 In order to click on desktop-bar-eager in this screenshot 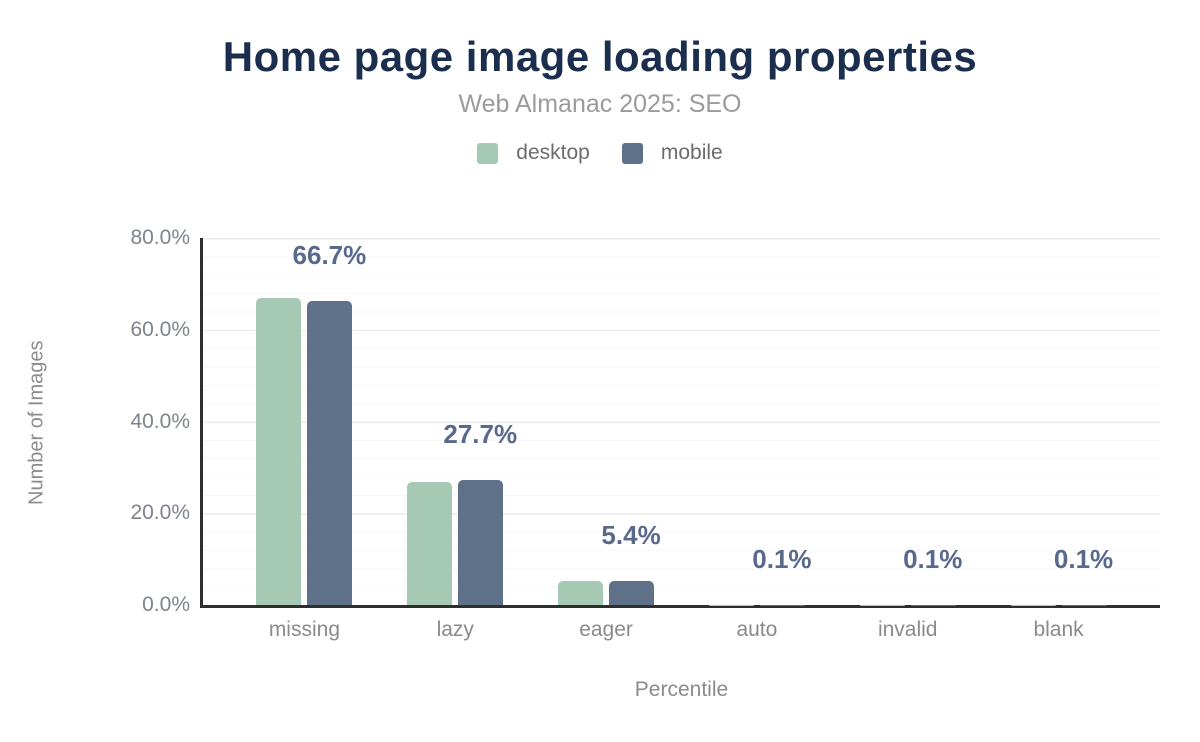, I will do `click(581, 593)`.